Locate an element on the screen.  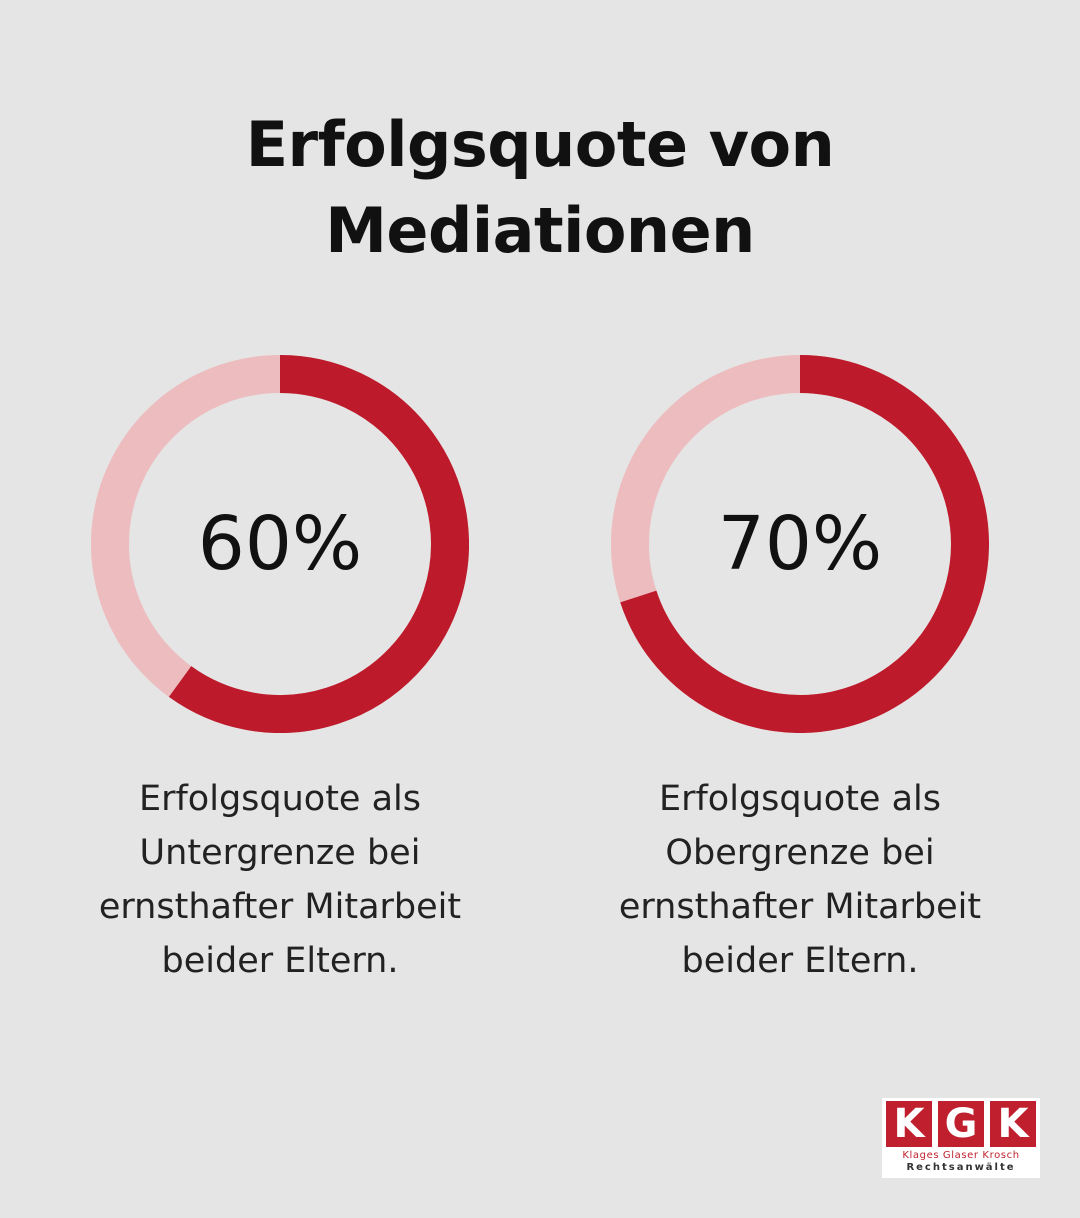
donut-1-value-arc is located at coordinates (318, 544).